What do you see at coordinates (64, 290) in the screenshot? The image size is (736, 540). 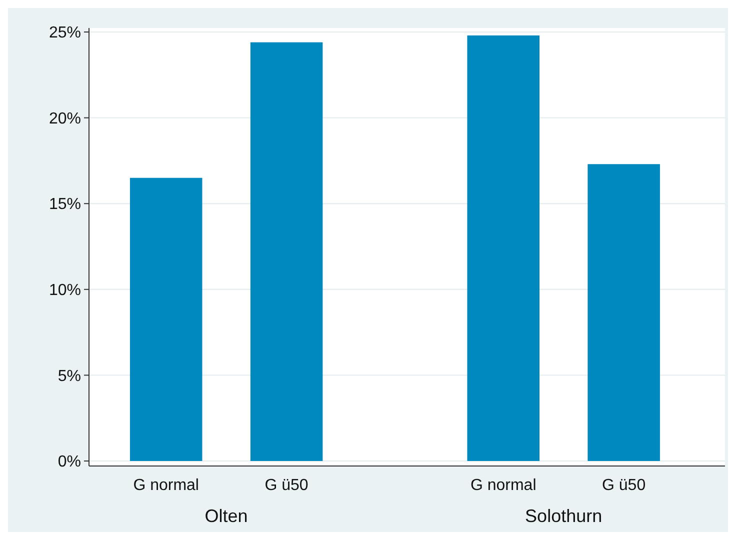 I see `y-tick-label: 10%` at bounding box center [64, 290].